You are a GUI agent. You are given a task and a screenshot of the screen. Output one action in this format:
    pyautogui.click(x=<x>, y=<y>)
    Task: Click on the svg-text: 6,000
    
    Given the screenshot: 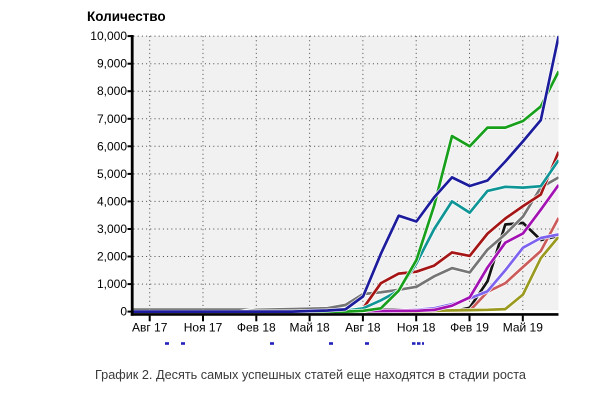 What is the action you would take?
    pyautogui.click(x=112, y=146)
    